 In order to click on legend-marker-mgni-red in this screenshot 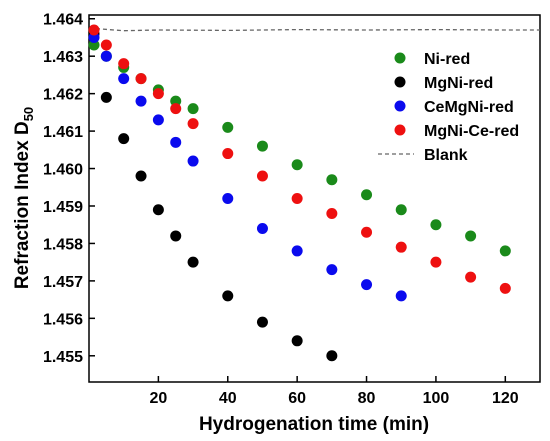, I will do `click(400, 82)`.